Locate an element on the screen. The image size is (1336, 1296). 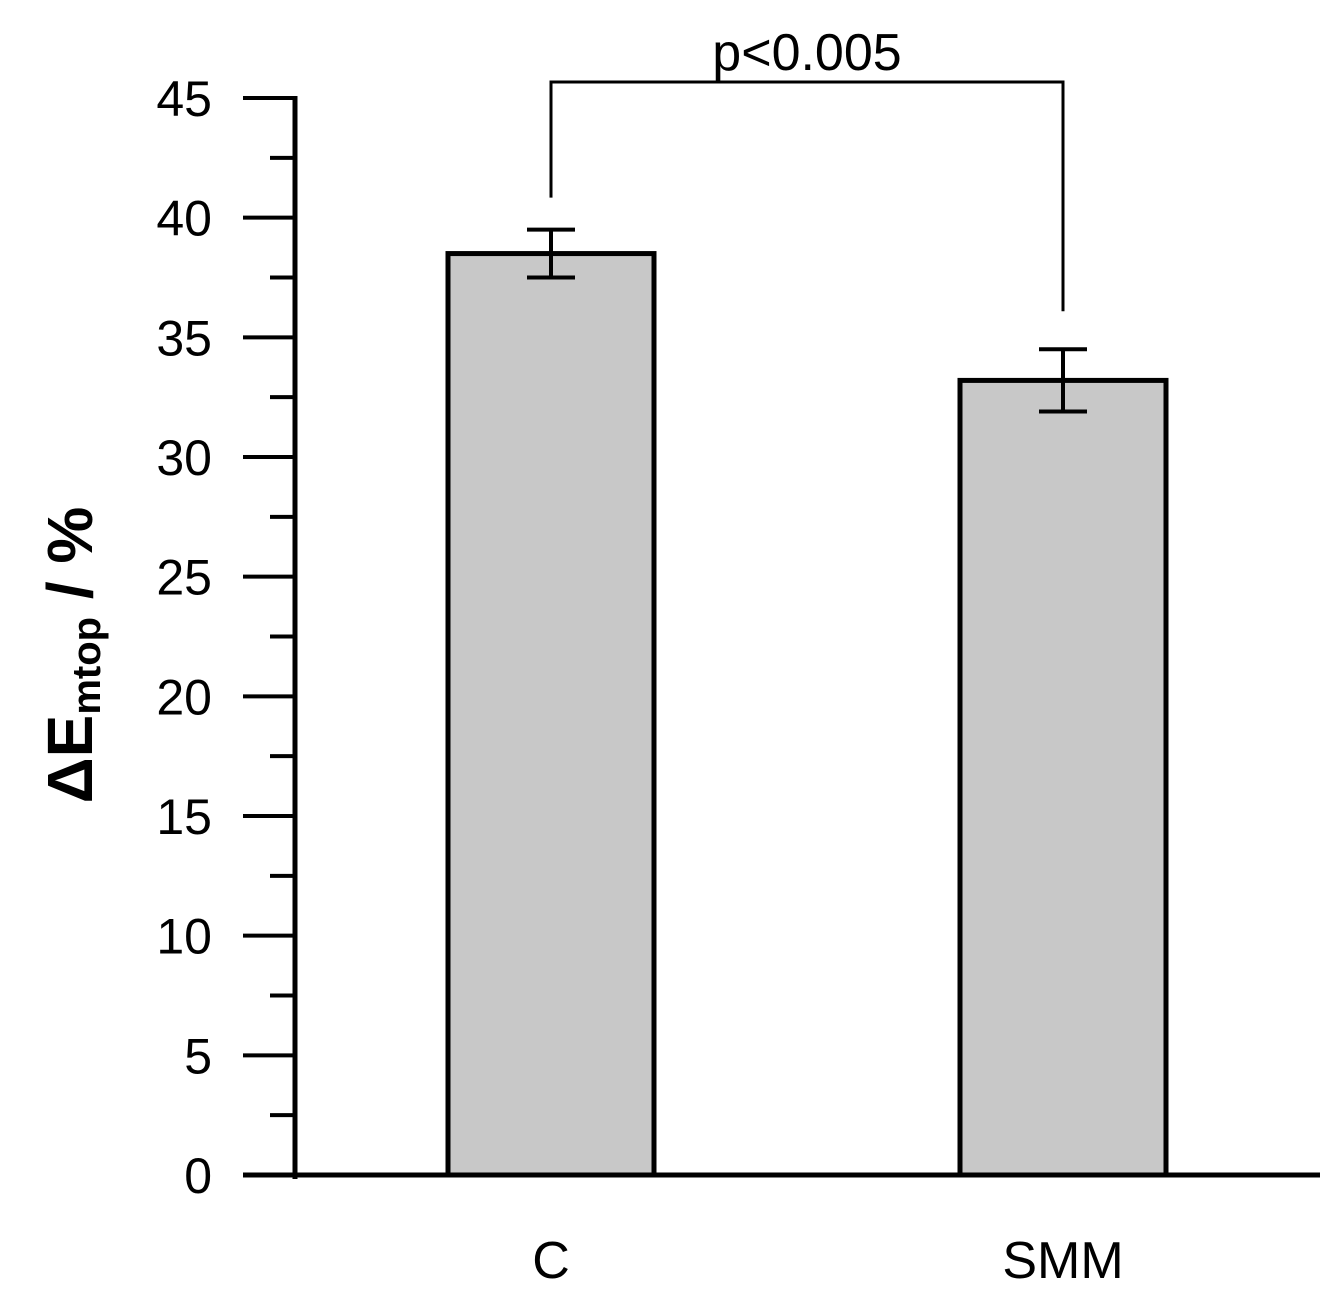
y-axis-title: ΔEmtop / % is located at coordinates (71, 655).